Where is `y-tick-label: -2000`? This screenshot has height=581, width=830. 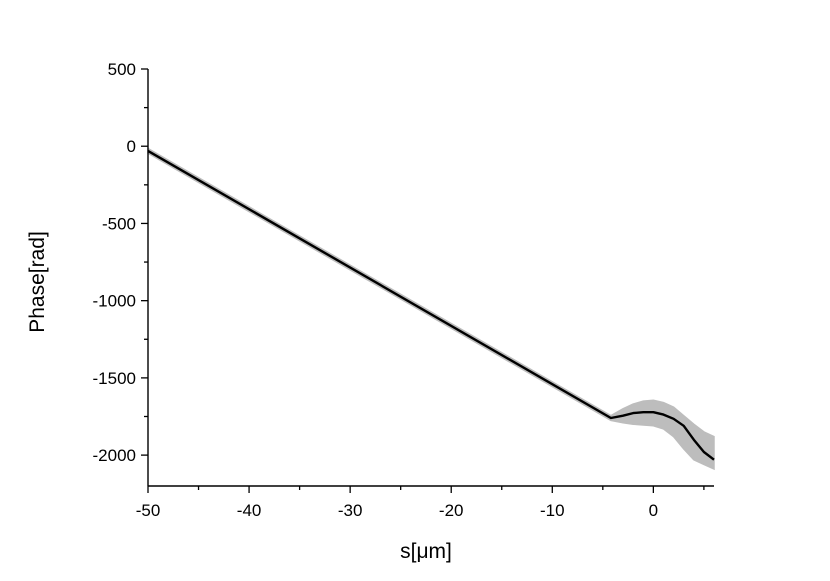
y-tick-label: -2000 is located at coordinates (114, 455).